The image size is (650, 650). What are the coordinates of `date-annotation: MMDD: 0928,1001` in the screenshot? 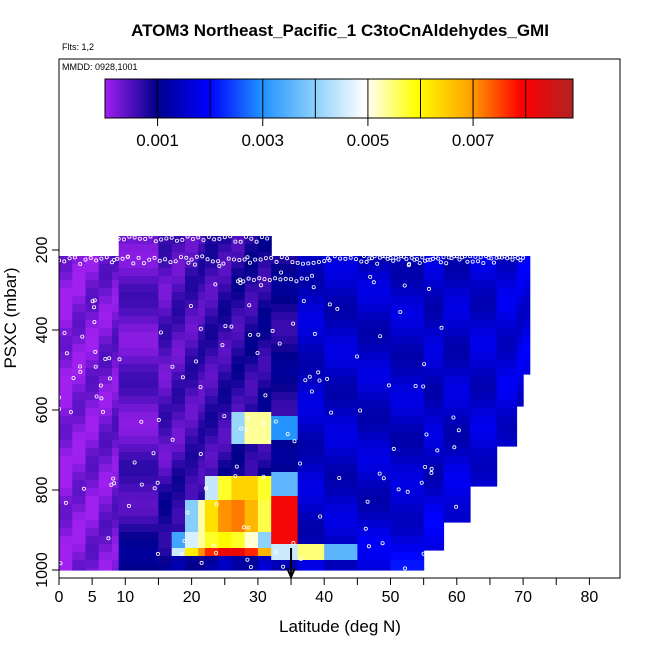 It's located at (100, 67).